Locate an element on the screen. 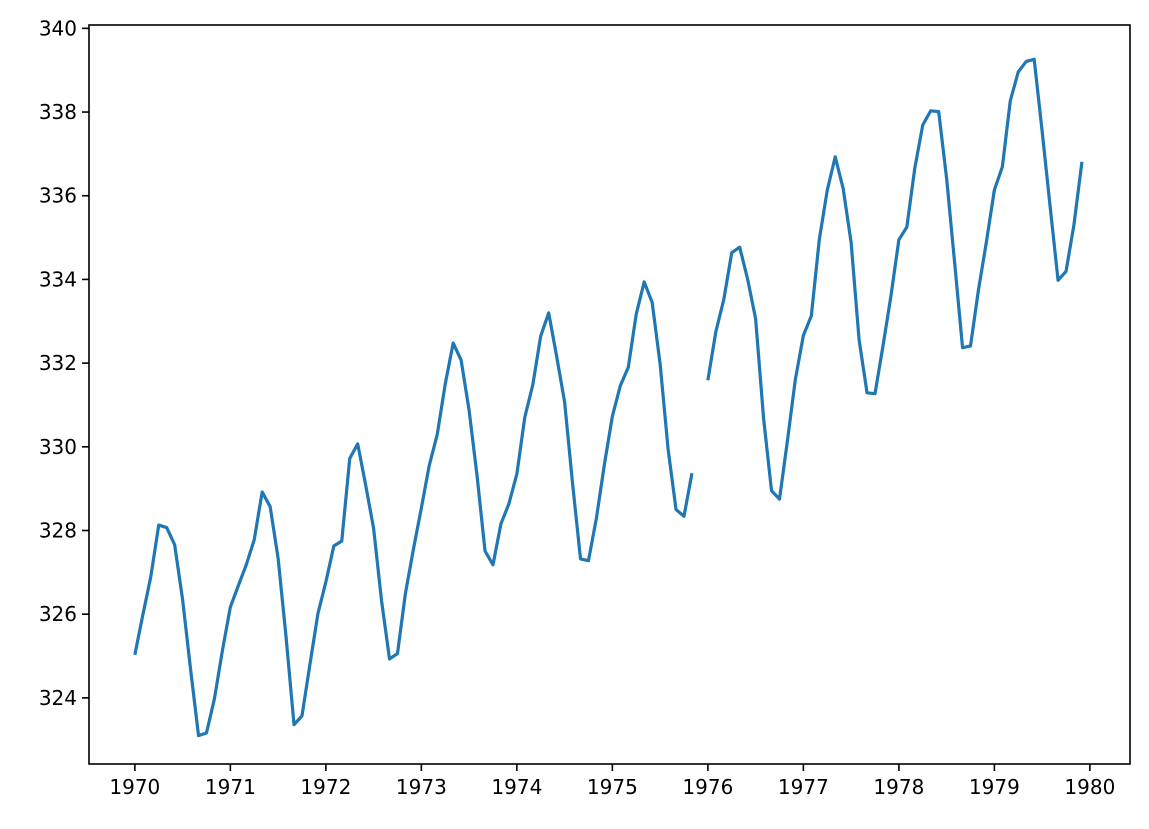 This screenshot has height=829, width=1149. y-tick-label: 328 is located at coordinates (58, 530).